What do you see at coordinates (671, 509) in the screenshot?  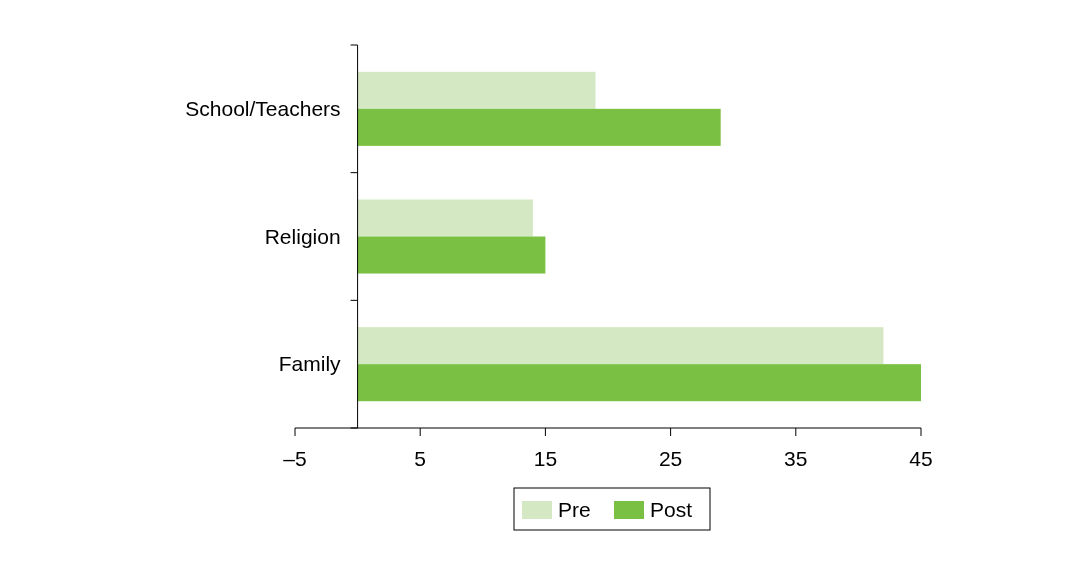 I see `legend-label: Post` at bounding box center [671, 509].